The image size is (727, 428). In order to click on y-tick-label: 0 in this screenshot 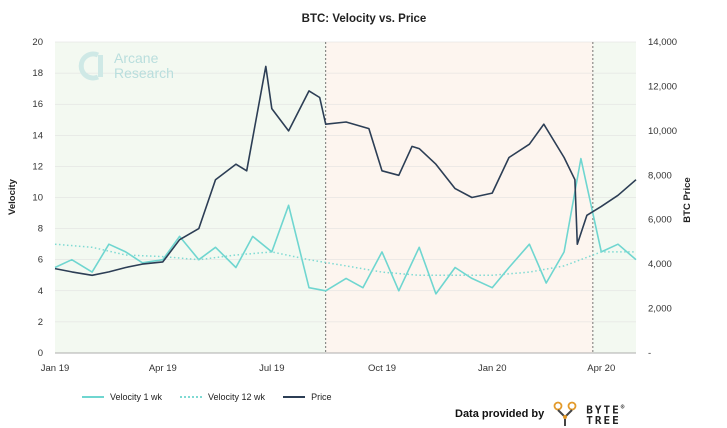, I will do `click(40, 353)`.